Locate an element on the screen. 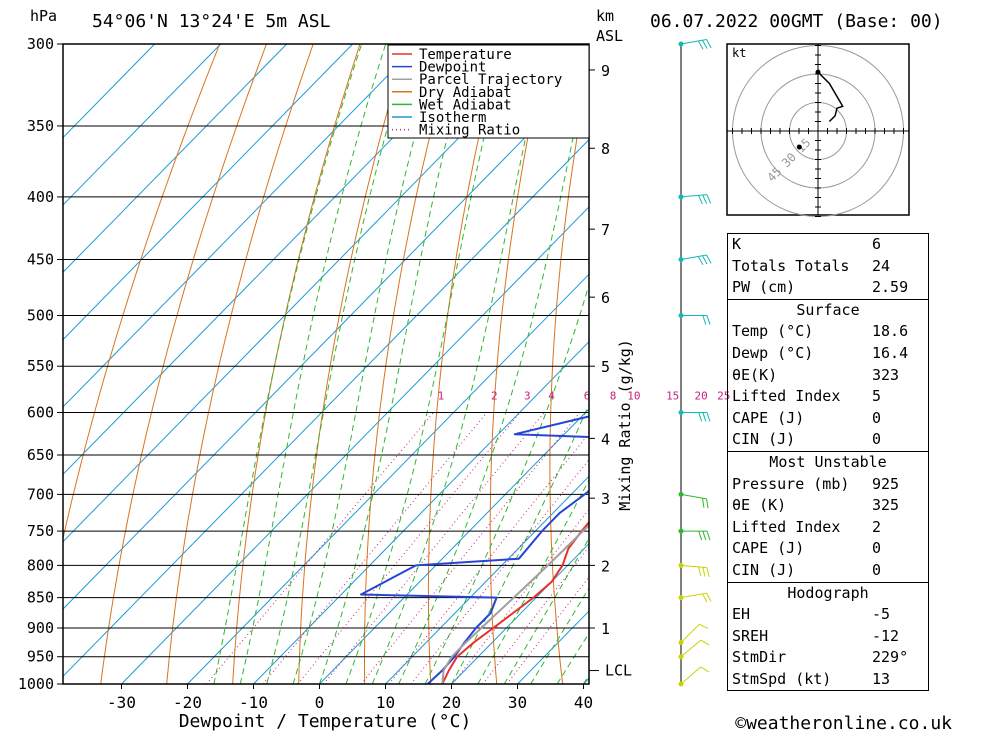  km-tick-label: 3 is located at coordinates (605, 499).